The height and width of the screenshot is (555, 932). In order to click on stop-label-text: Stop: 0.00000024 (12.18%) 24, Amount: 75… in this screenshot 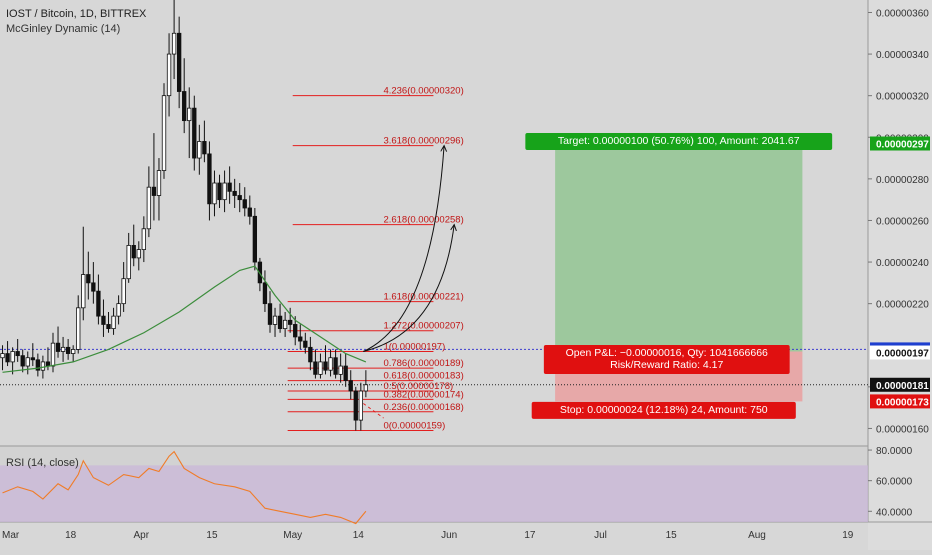, I will do `click(664, 410)`.